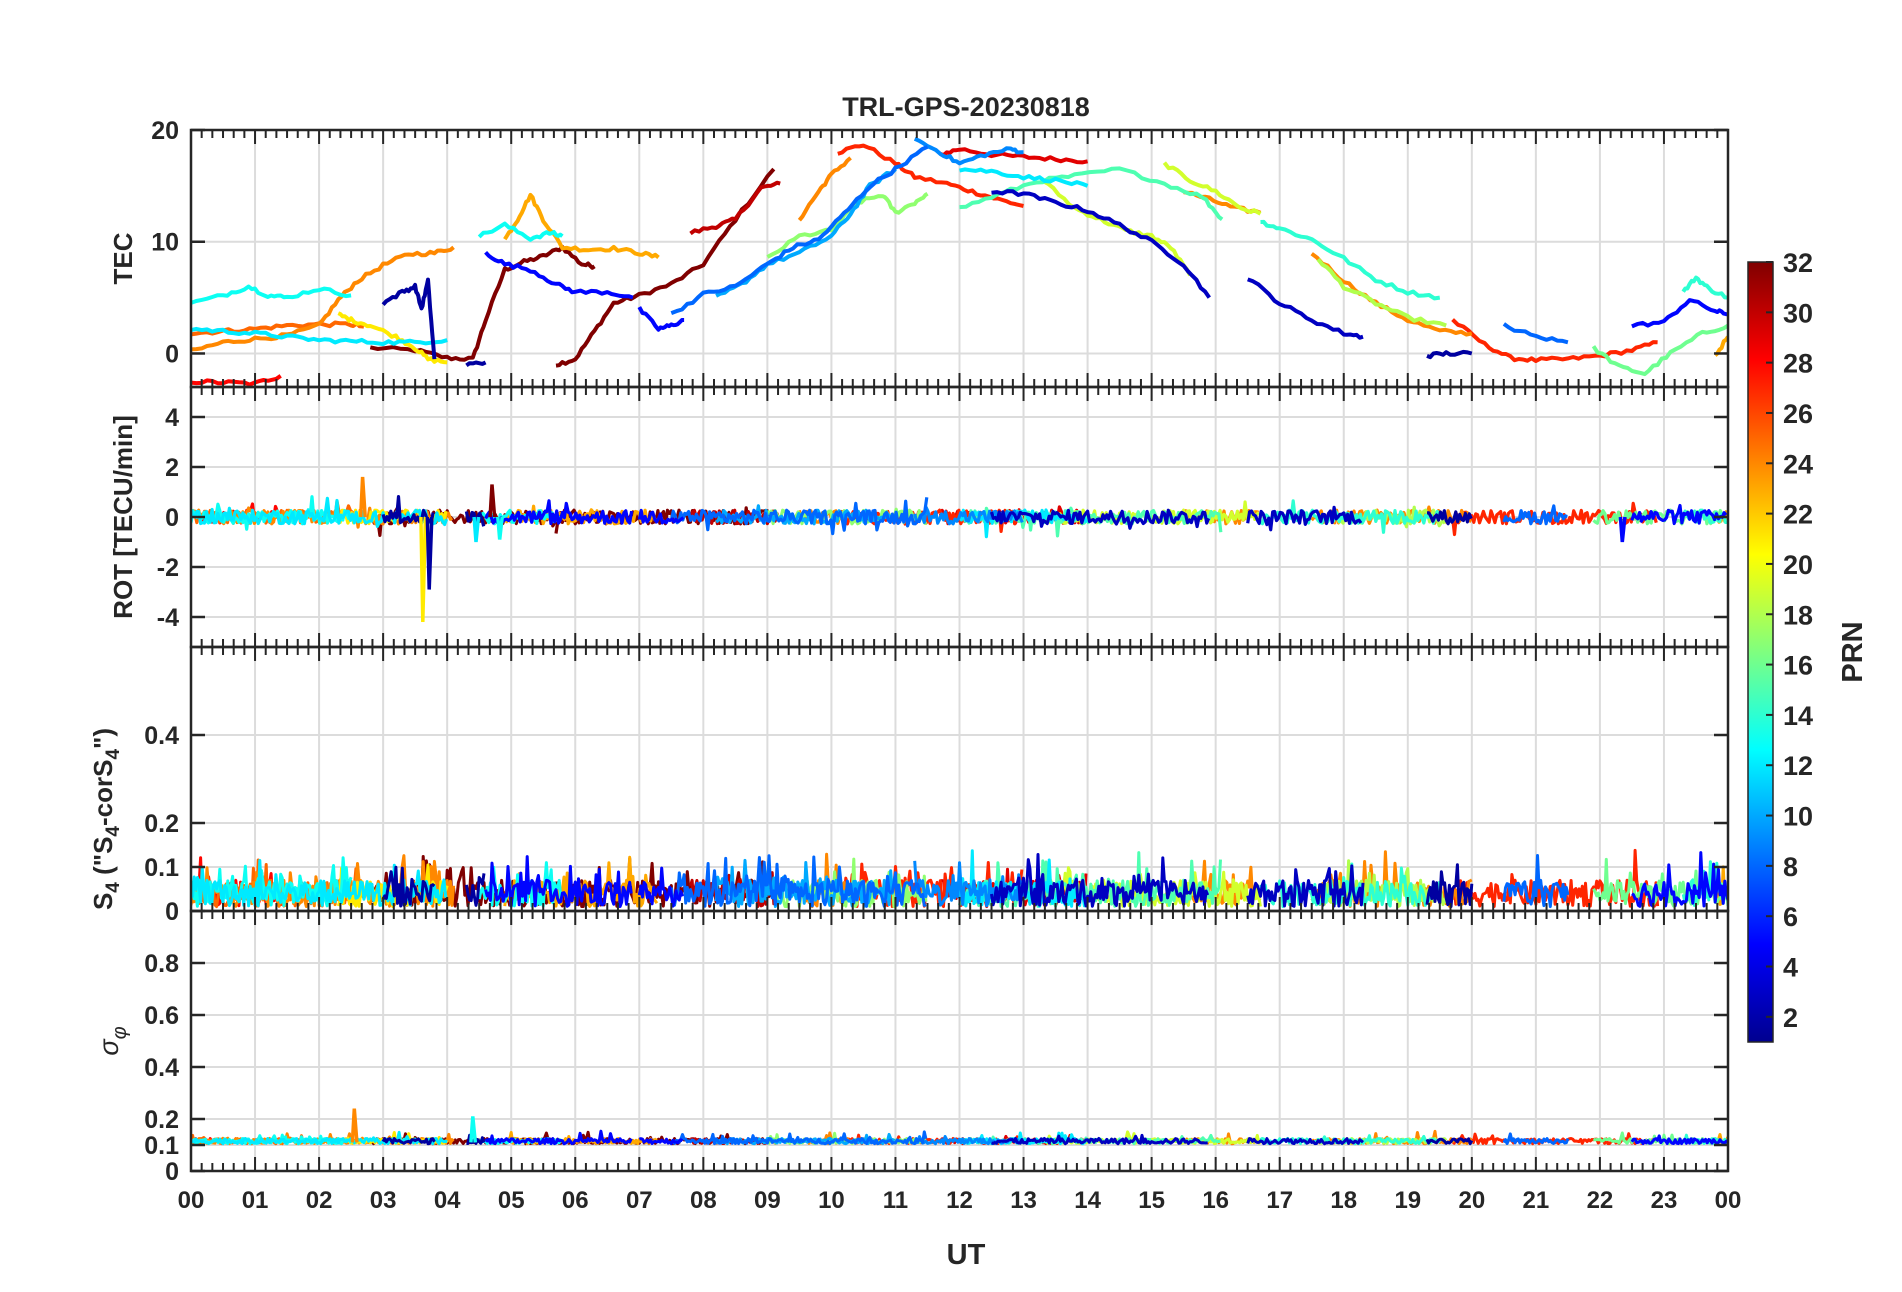 This screenshot has height=1292, width=1902. I want to click on colorbar-tick-label: 28, so click(1798, 364).